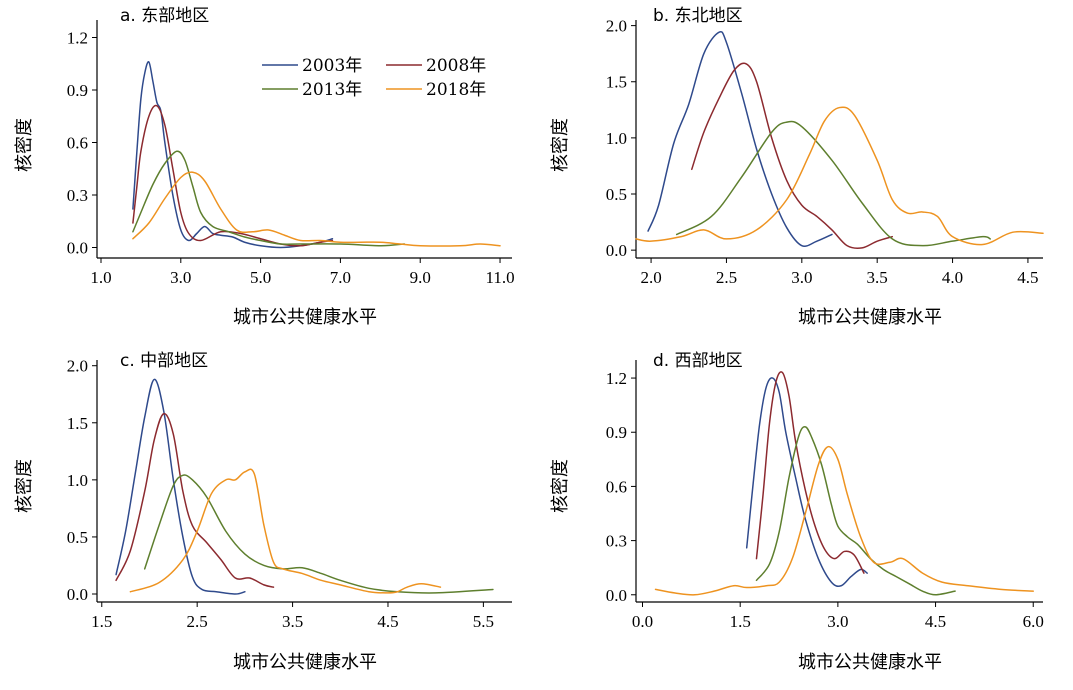 The image size is (1073, 690). I want to click on legend-label: 2008年, so click(456, 66).